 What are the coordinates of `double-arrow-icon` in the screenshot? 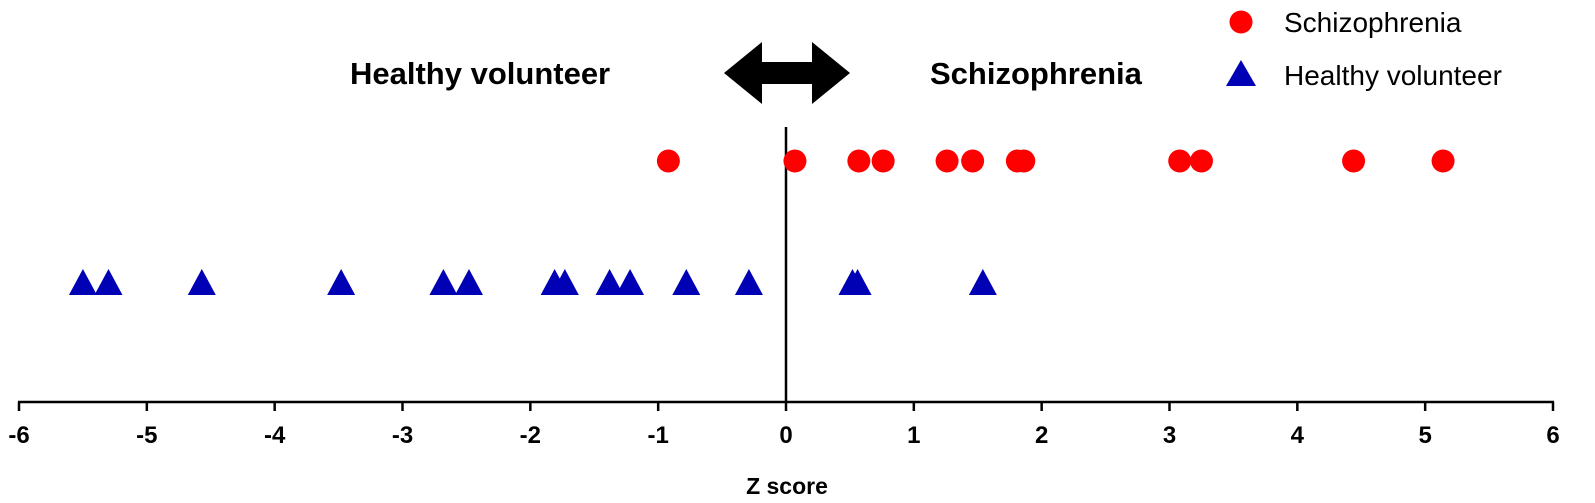 It's located at (787, 73).